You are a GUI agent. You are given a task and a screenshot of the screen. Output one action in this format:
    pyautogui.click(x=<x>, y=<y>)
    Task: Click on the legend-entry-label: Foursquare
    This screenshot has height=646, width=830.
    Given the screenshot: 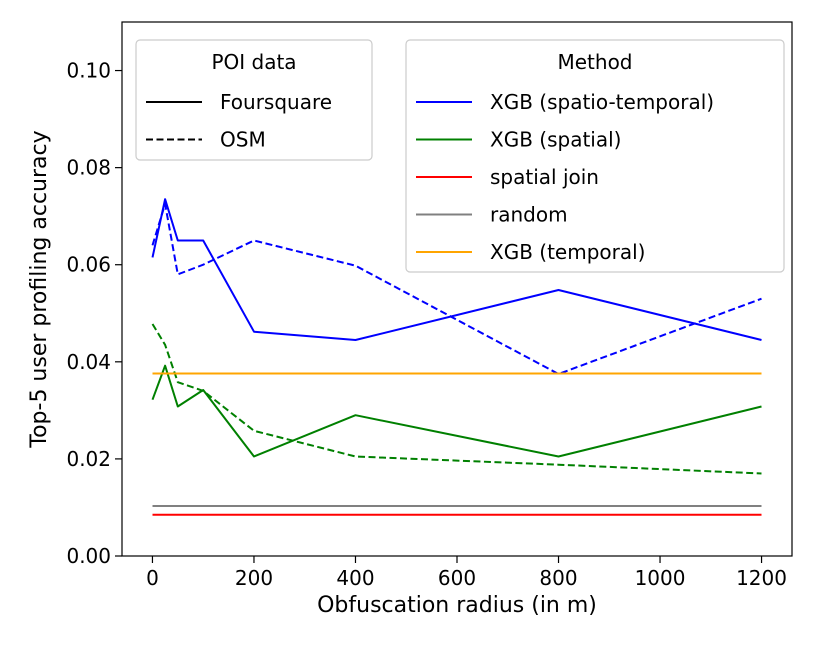 What is the action you would take?
    pyautogui.click(x=276, y=102)
    